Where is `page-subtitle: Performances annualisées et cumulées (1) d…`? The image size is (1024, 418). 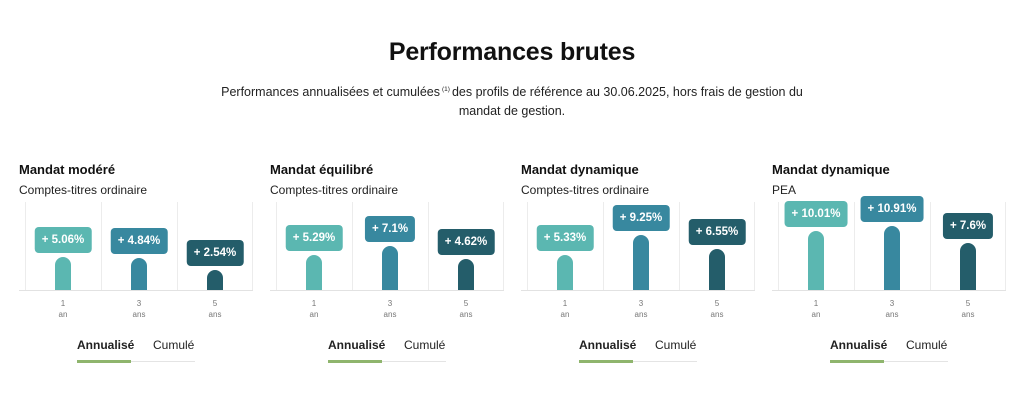 page-subtitle: Performances annualisées et cumulées (1) d… is located at coordinates (512, 100).